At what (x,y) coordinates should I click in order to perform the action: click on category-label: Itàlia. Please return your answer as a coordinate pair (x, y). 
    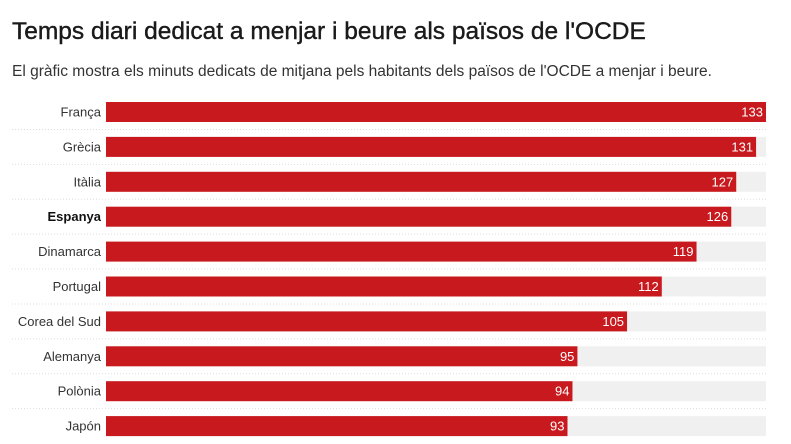
    Looking at the image, I should click on (88, 181).